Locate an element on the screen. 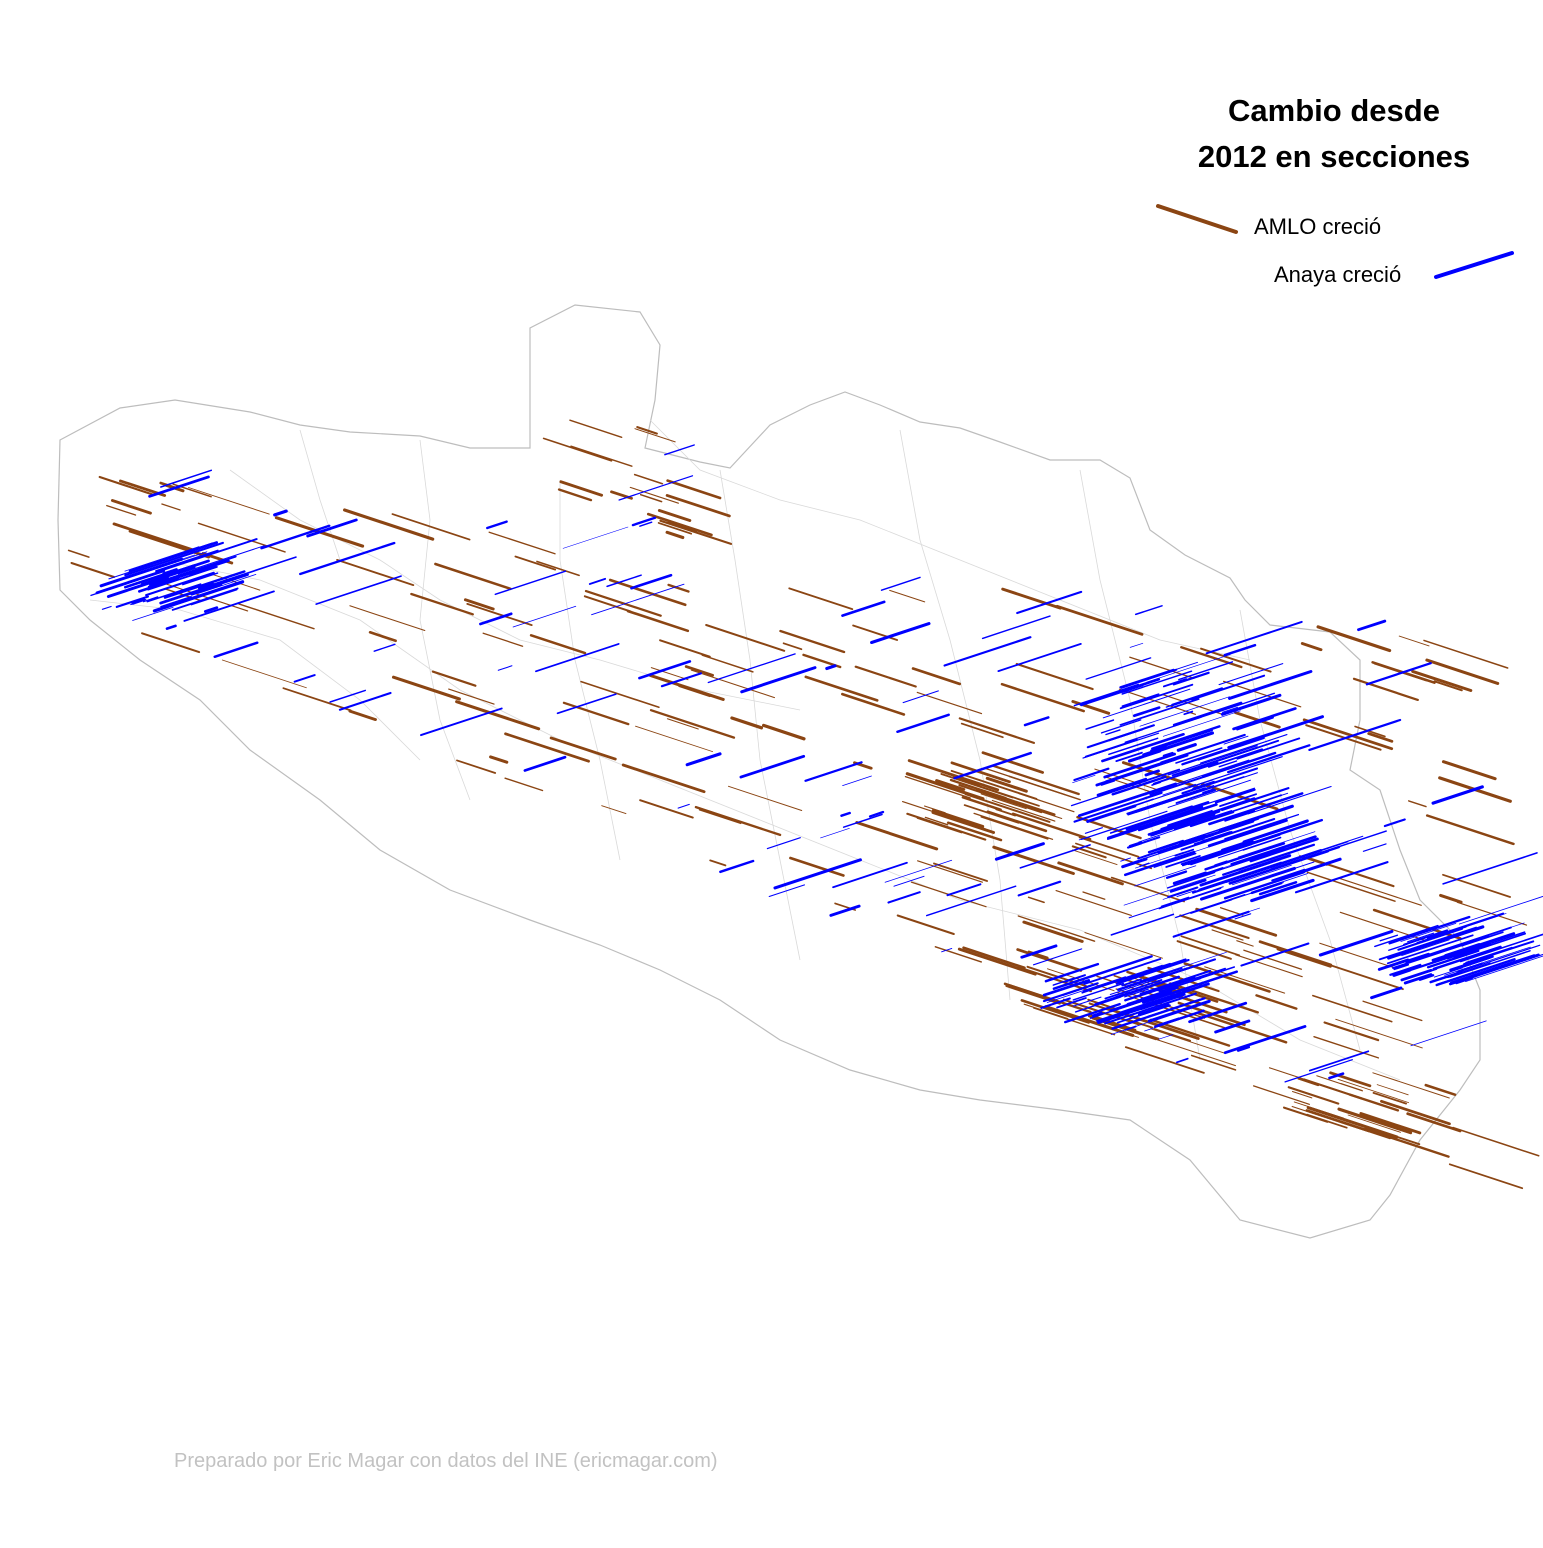 Image resolution: width=1543 pixels, height=1548 pixels. anaya-legend-line is located at coordinates (1474, 265).